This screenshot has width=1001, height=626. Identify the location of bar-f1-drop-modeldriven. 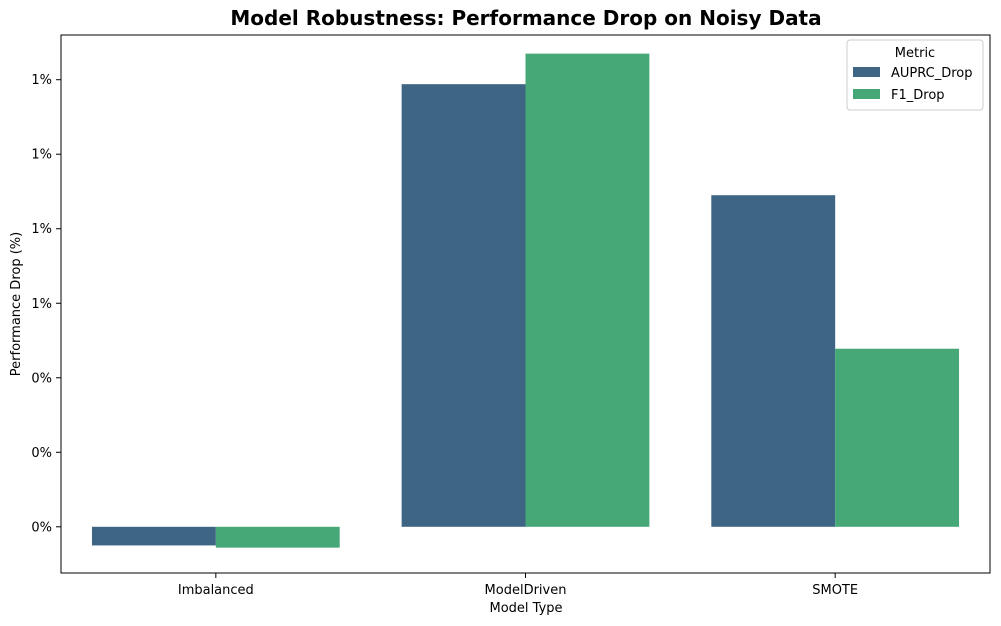
(587, 290).